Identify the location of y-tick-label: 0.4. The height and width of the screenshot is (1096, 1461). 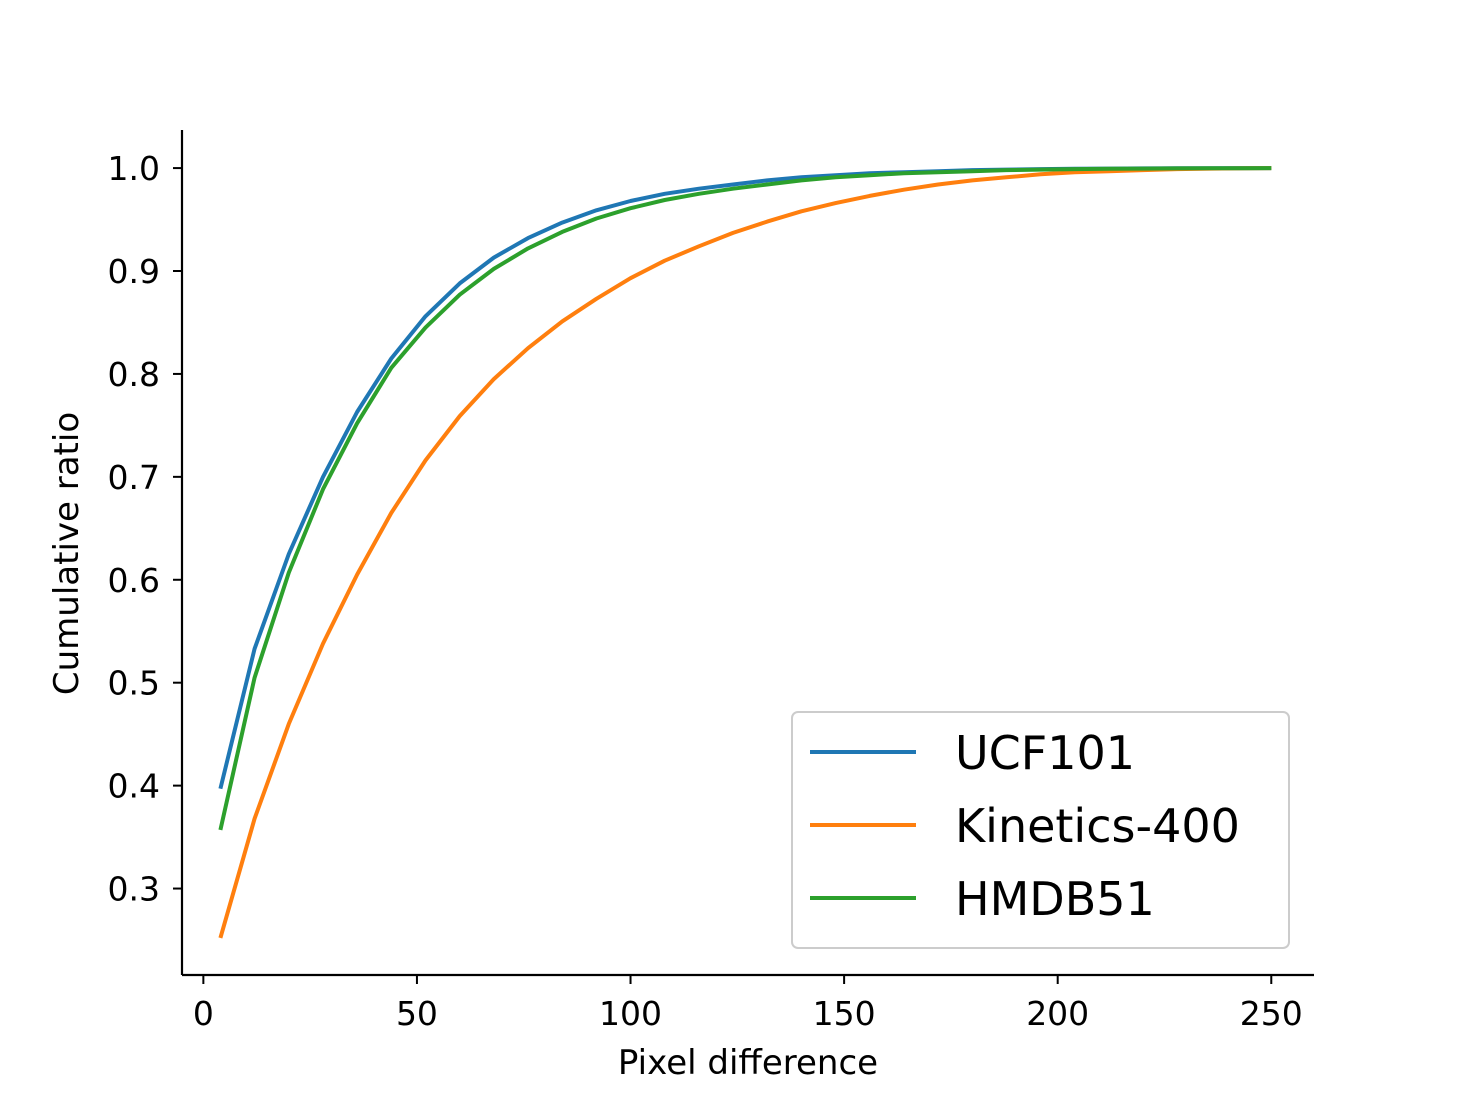
(134, 786).